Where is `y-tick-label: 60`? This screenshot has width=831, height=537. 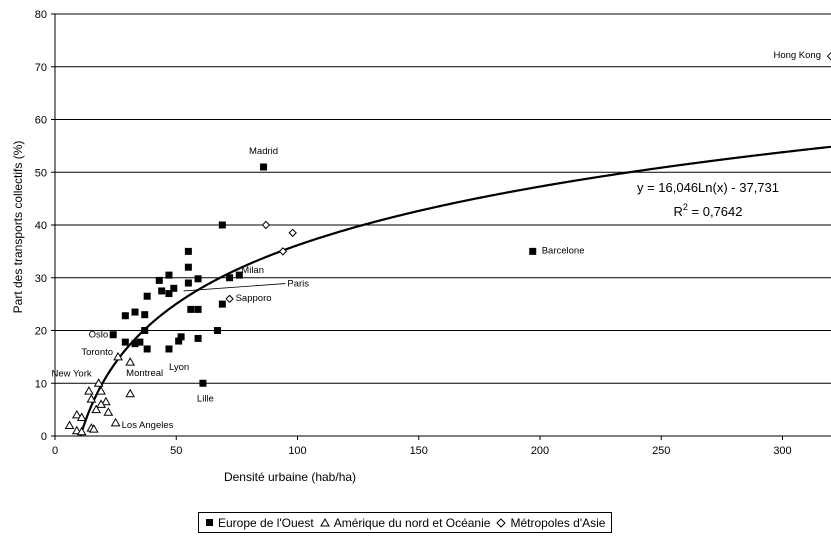
y-tick-label: 60 is located at coordinates (41, 121).